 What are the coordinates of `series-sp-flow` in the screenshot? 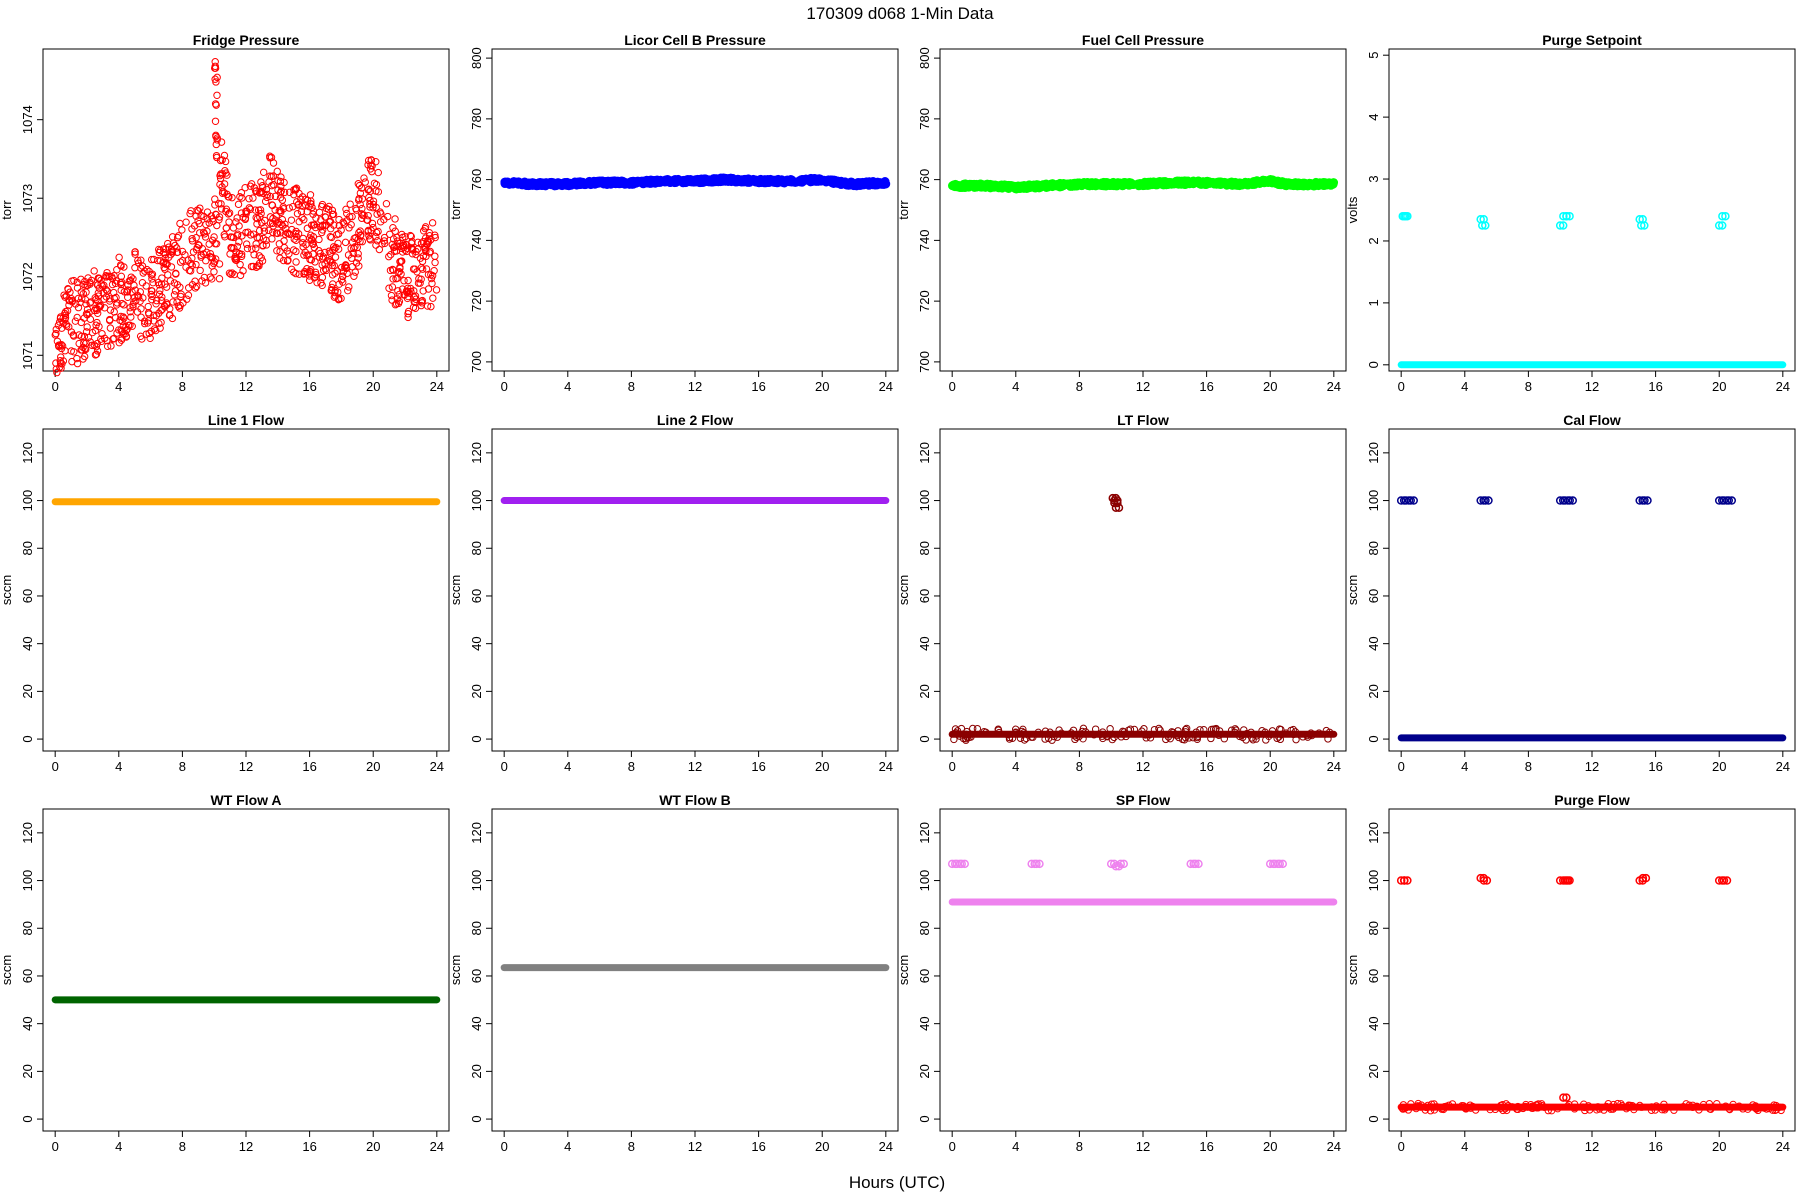 It's located at (1142, 882).